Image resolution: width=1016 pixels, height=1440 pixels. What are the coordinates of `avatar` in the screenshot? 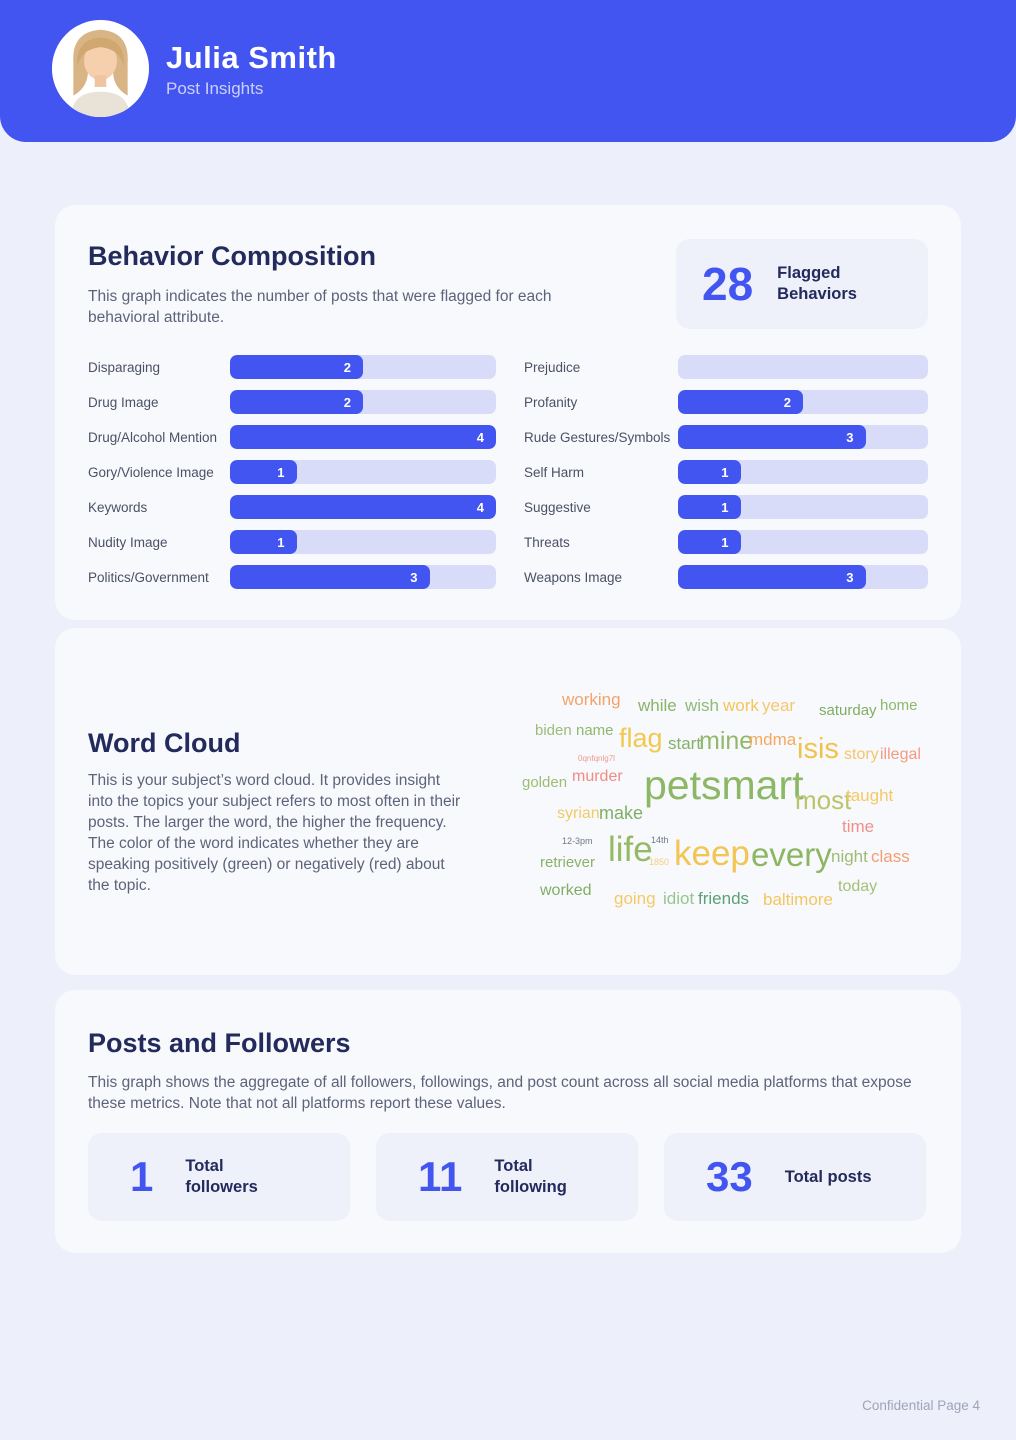 It's located at (100, 68).